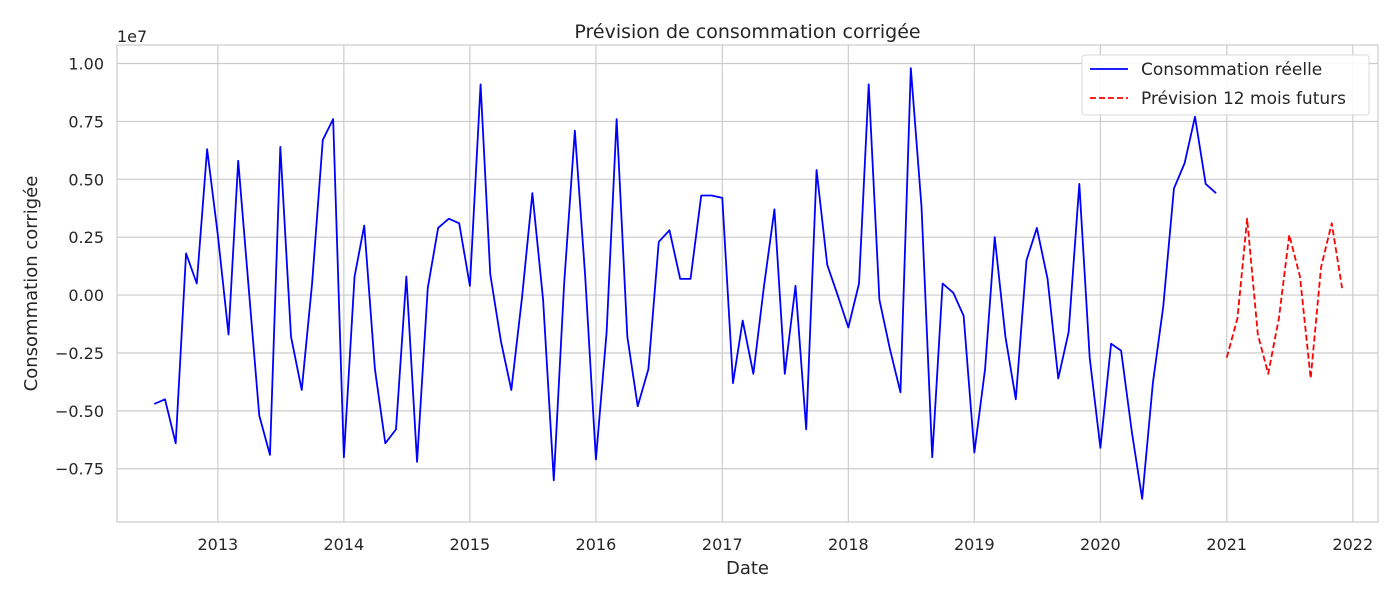 This screenshot has width=1400, height=600. Describe the element at coordinates (470, 544) in the screenshot. I see `x-tick-label: 2015` at that location.